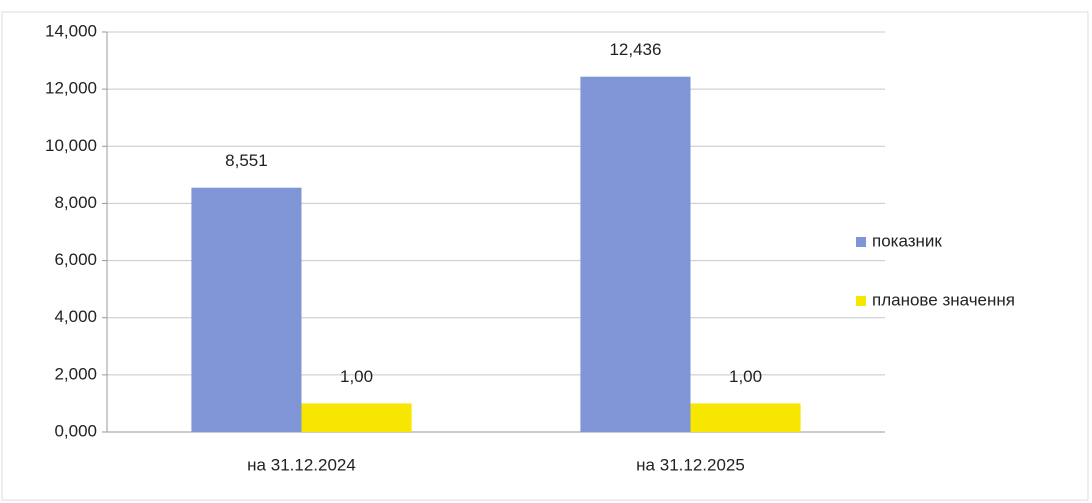 Image resolution: width=1092 pixels, height=503 pixels. I want to click on y-tick-label: 0,000, so click(75, 430).